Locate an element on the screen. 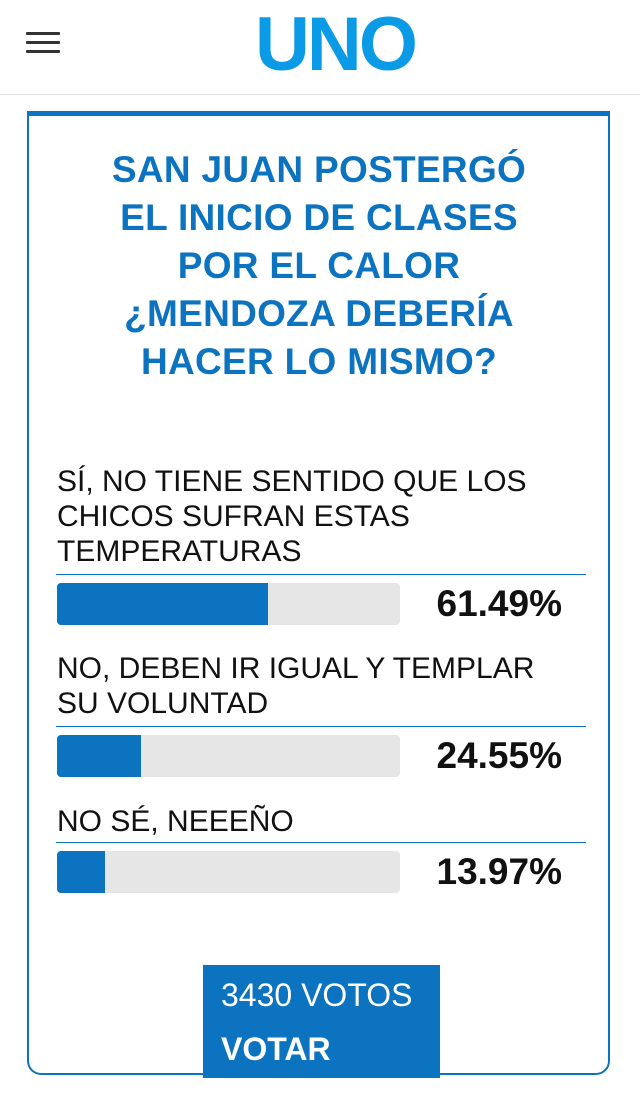  poll-option-3-bar-fill is located at coordinates (81, 872).